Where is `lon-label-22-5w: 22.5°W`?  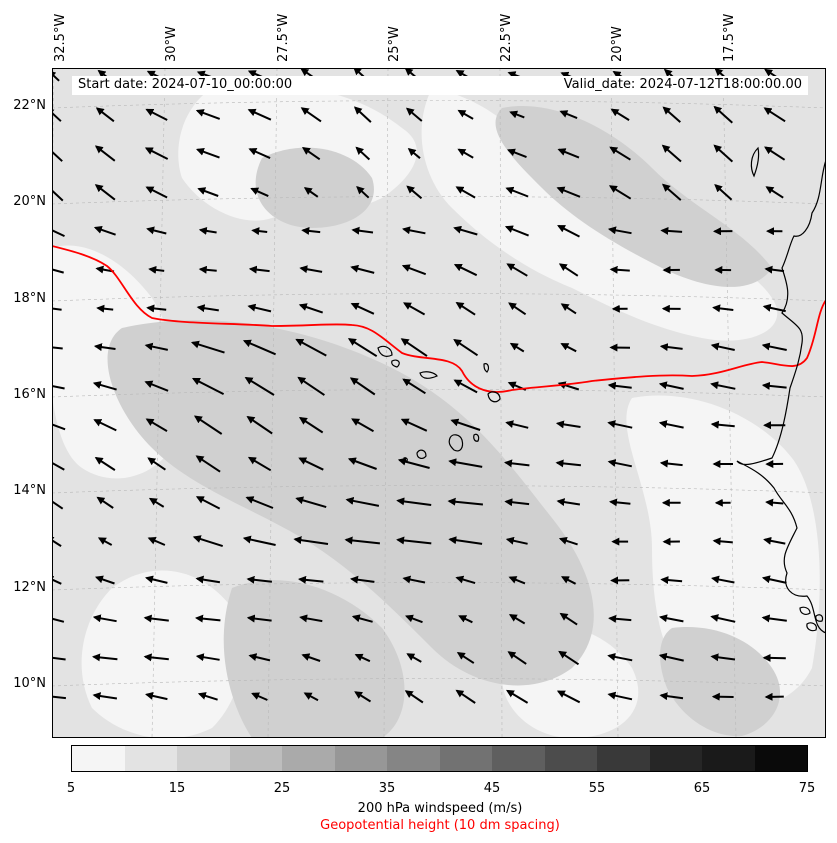 lon-label-22-5w: 22.5°W is located at coordinates (506, 37).